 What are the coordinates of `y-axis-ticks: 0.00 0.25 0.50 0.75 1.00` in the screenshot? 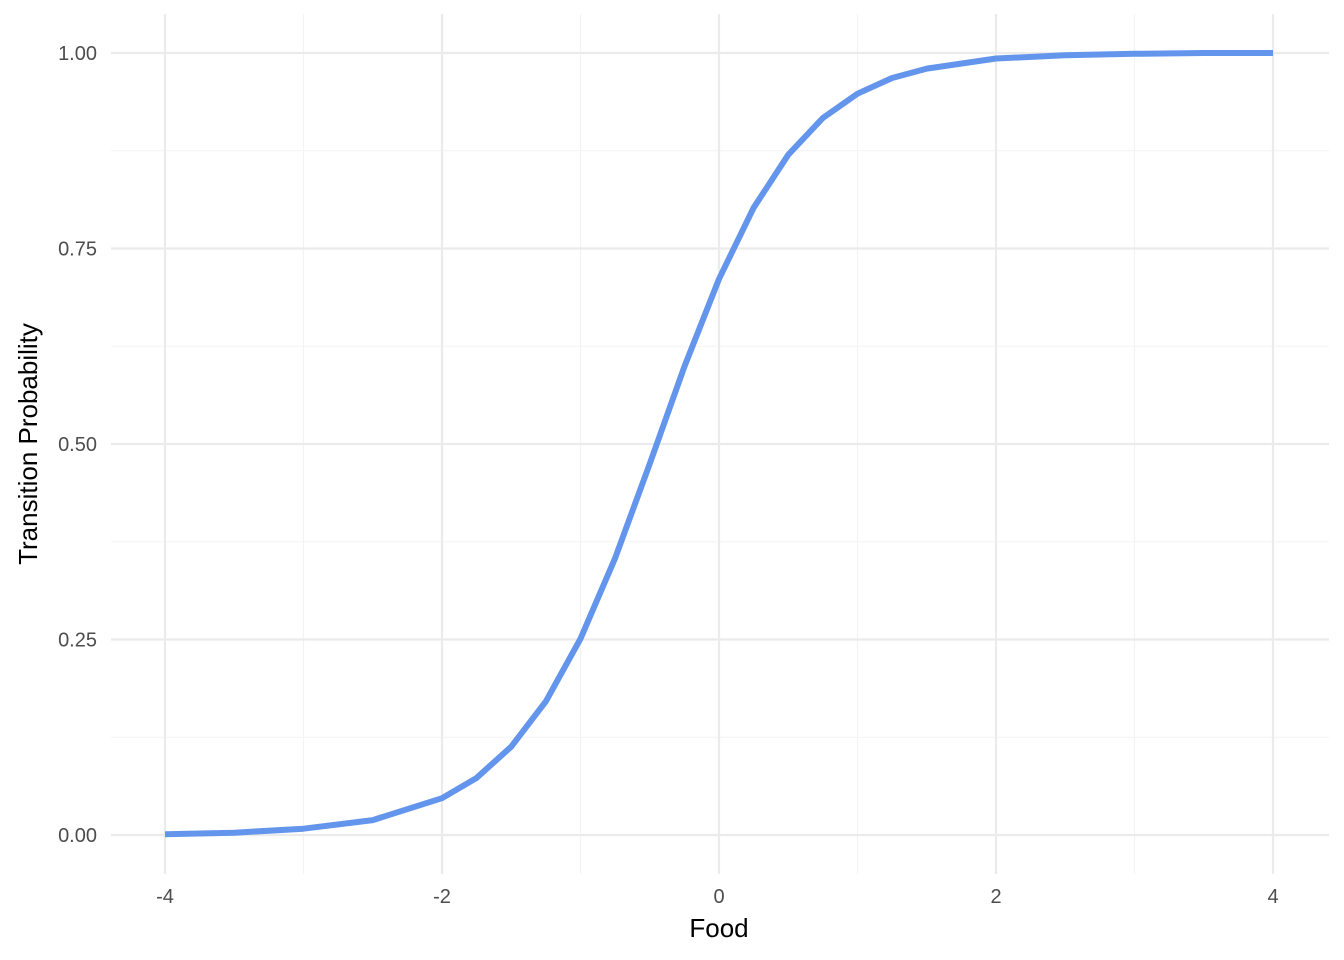 It's located at (77, 445).